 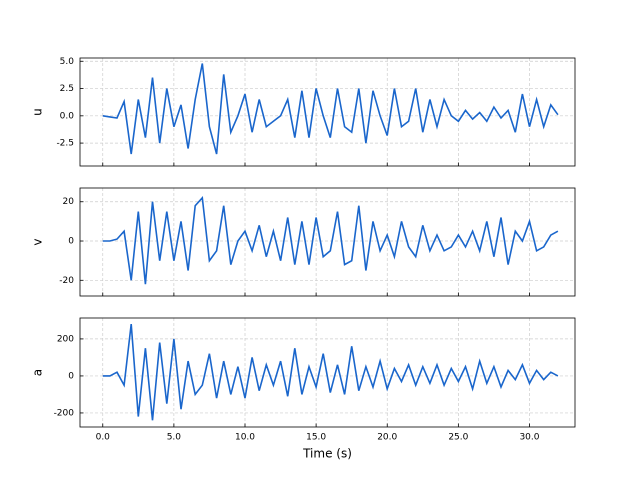 What do you see at coordinates (66, 281) in the screenshot?
I see `y-tick-label: -20` at bounding box center [66, 281].